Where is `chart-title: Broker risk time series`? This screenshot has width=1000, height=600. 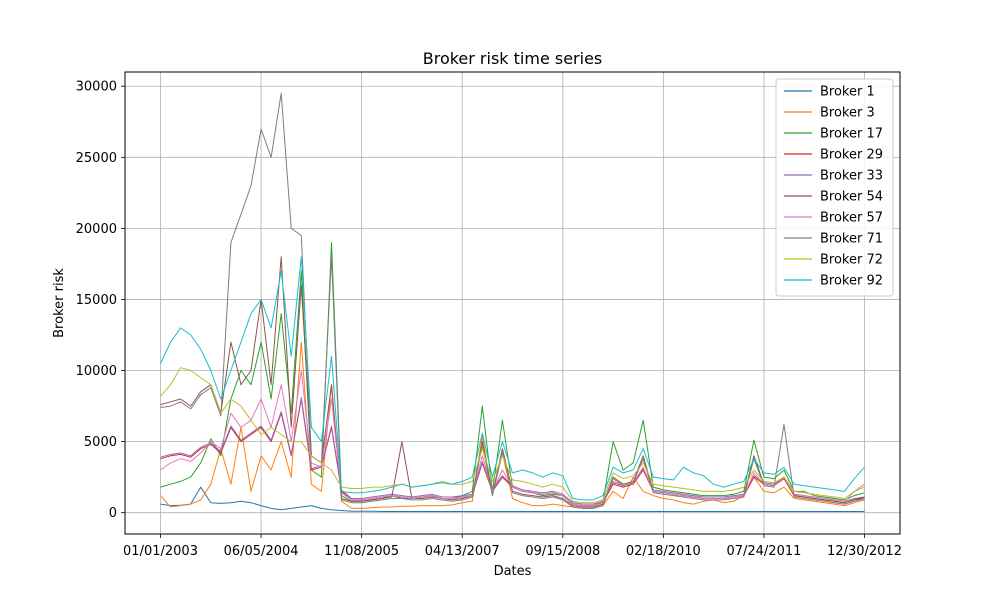 chart-title: Broker risk time series is located at coordinates (513, 58).